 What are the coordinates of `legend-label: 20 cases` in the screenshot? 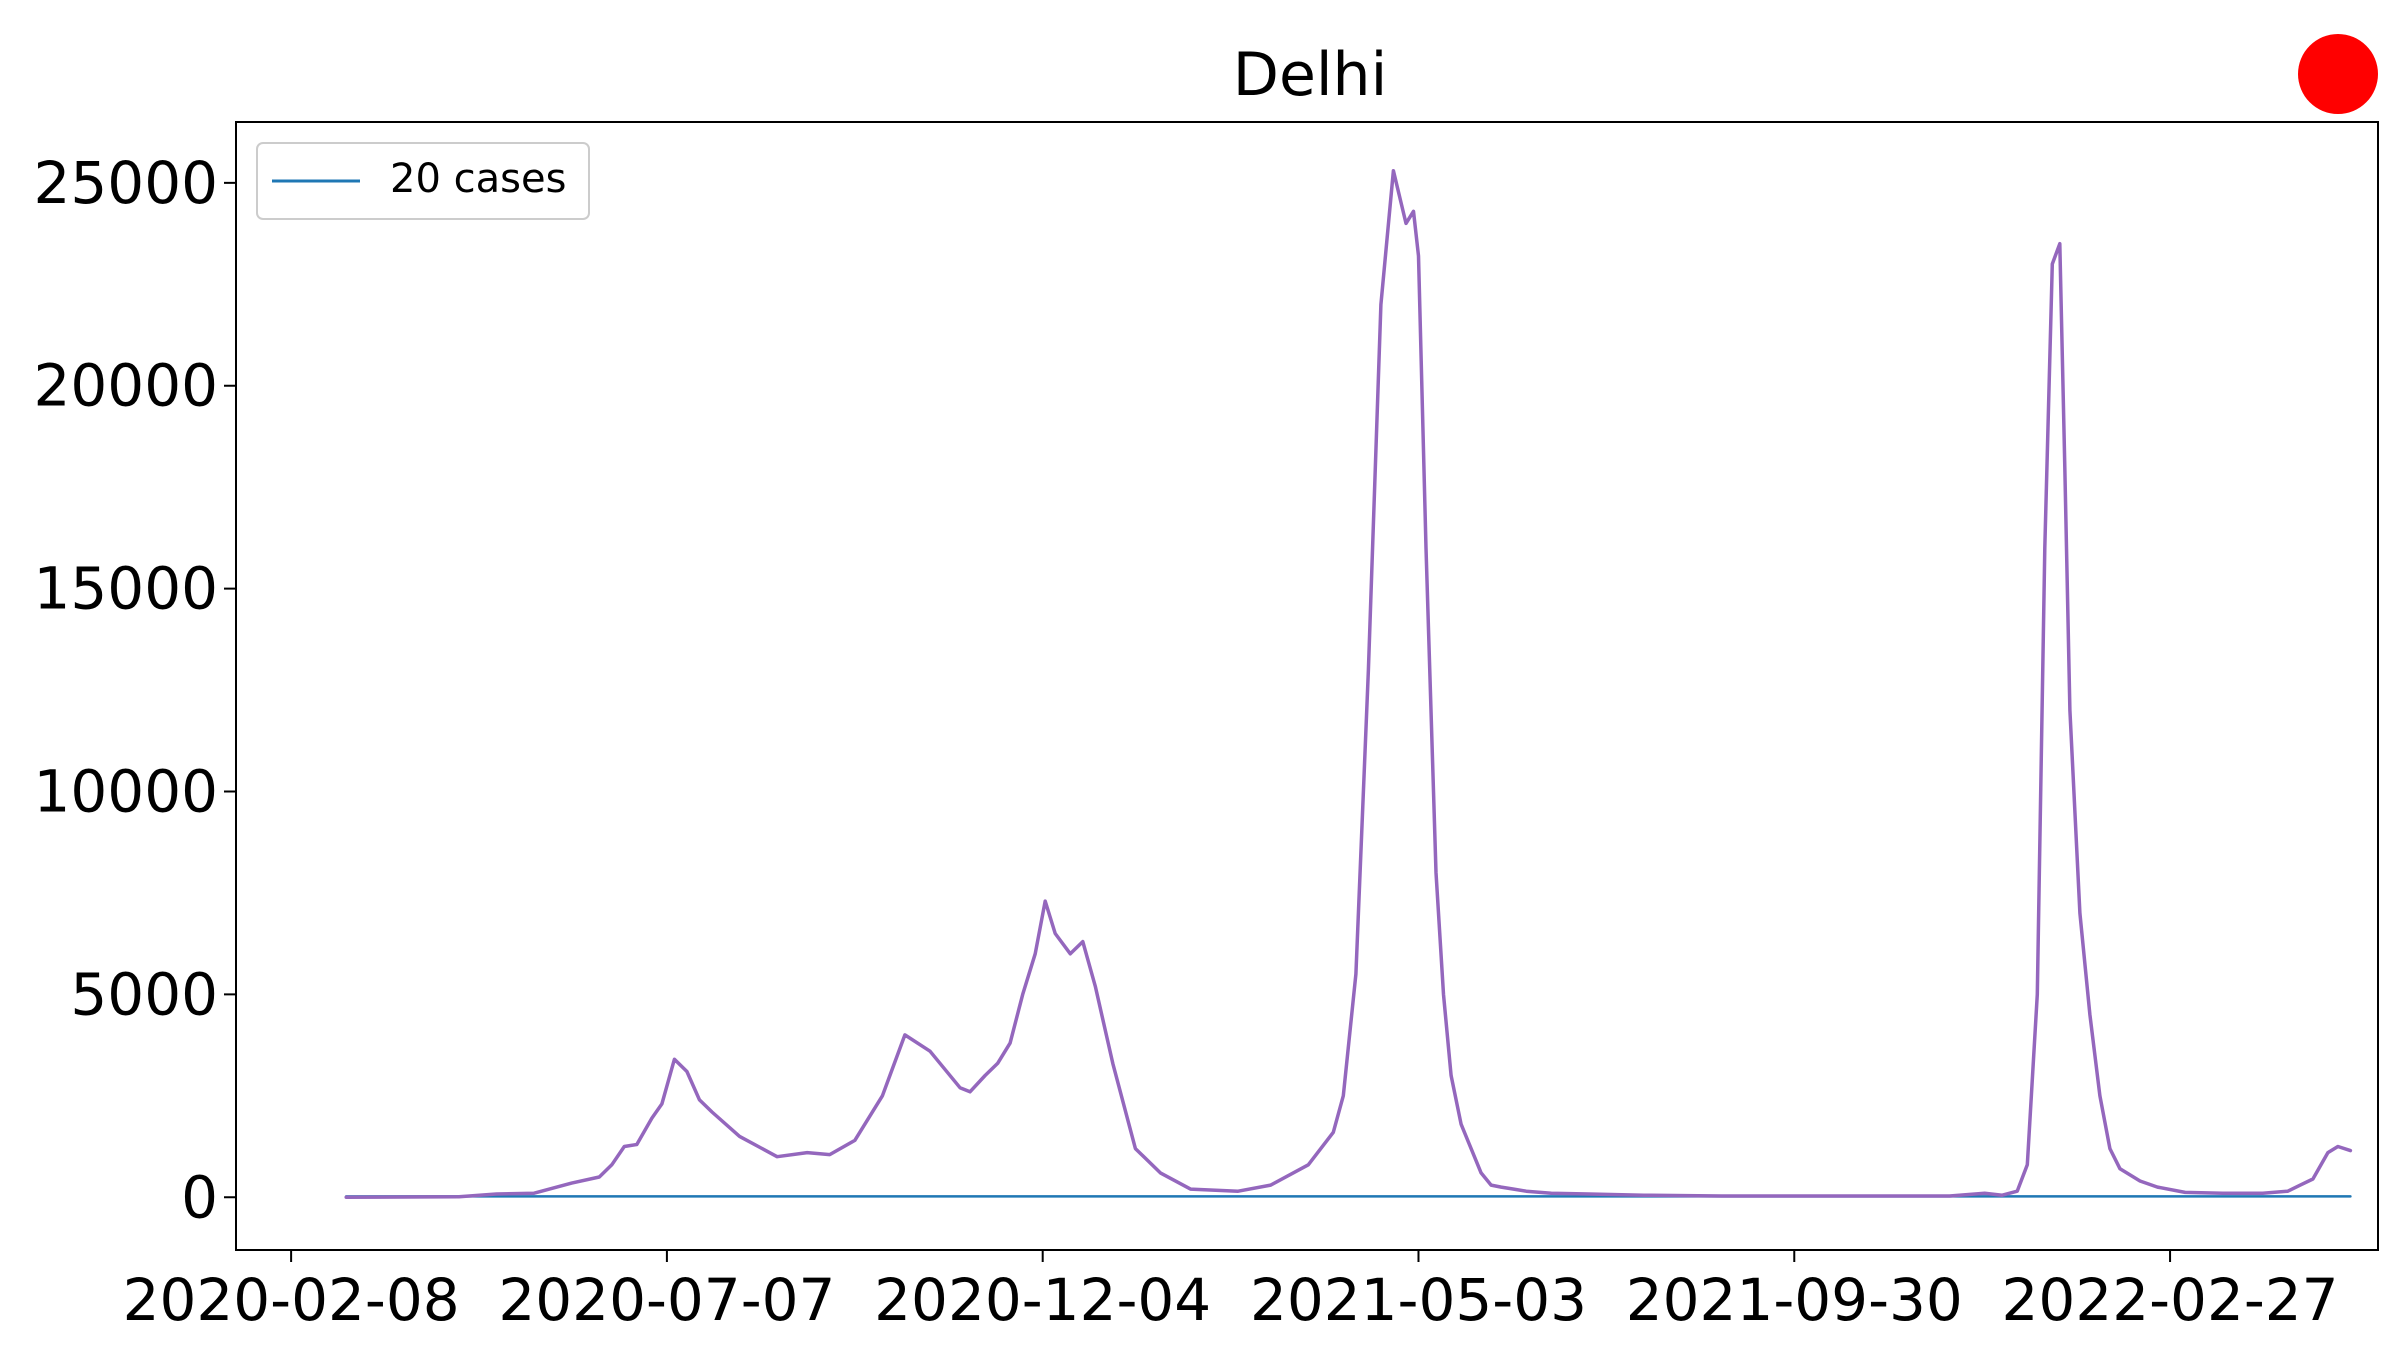 It's located at (478, 179).